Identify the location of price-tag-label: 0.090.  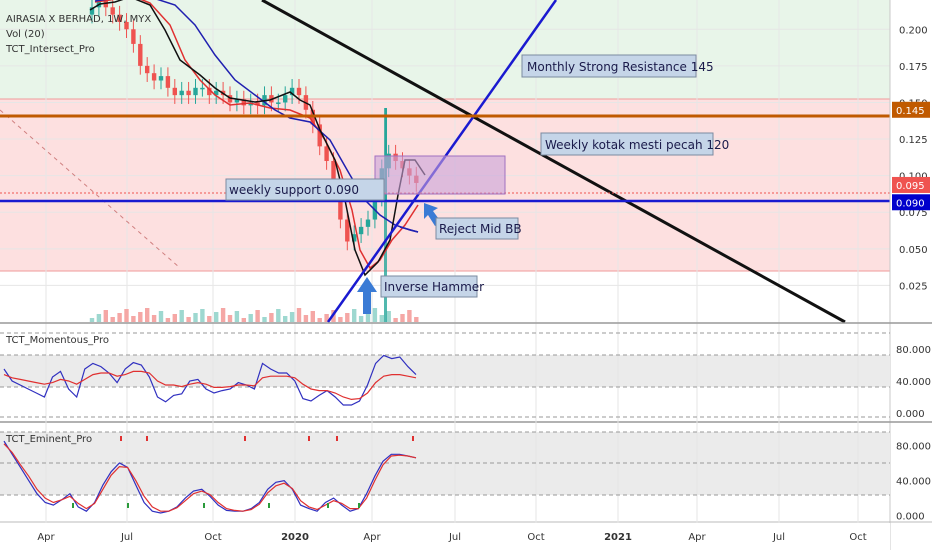
(910, 203).